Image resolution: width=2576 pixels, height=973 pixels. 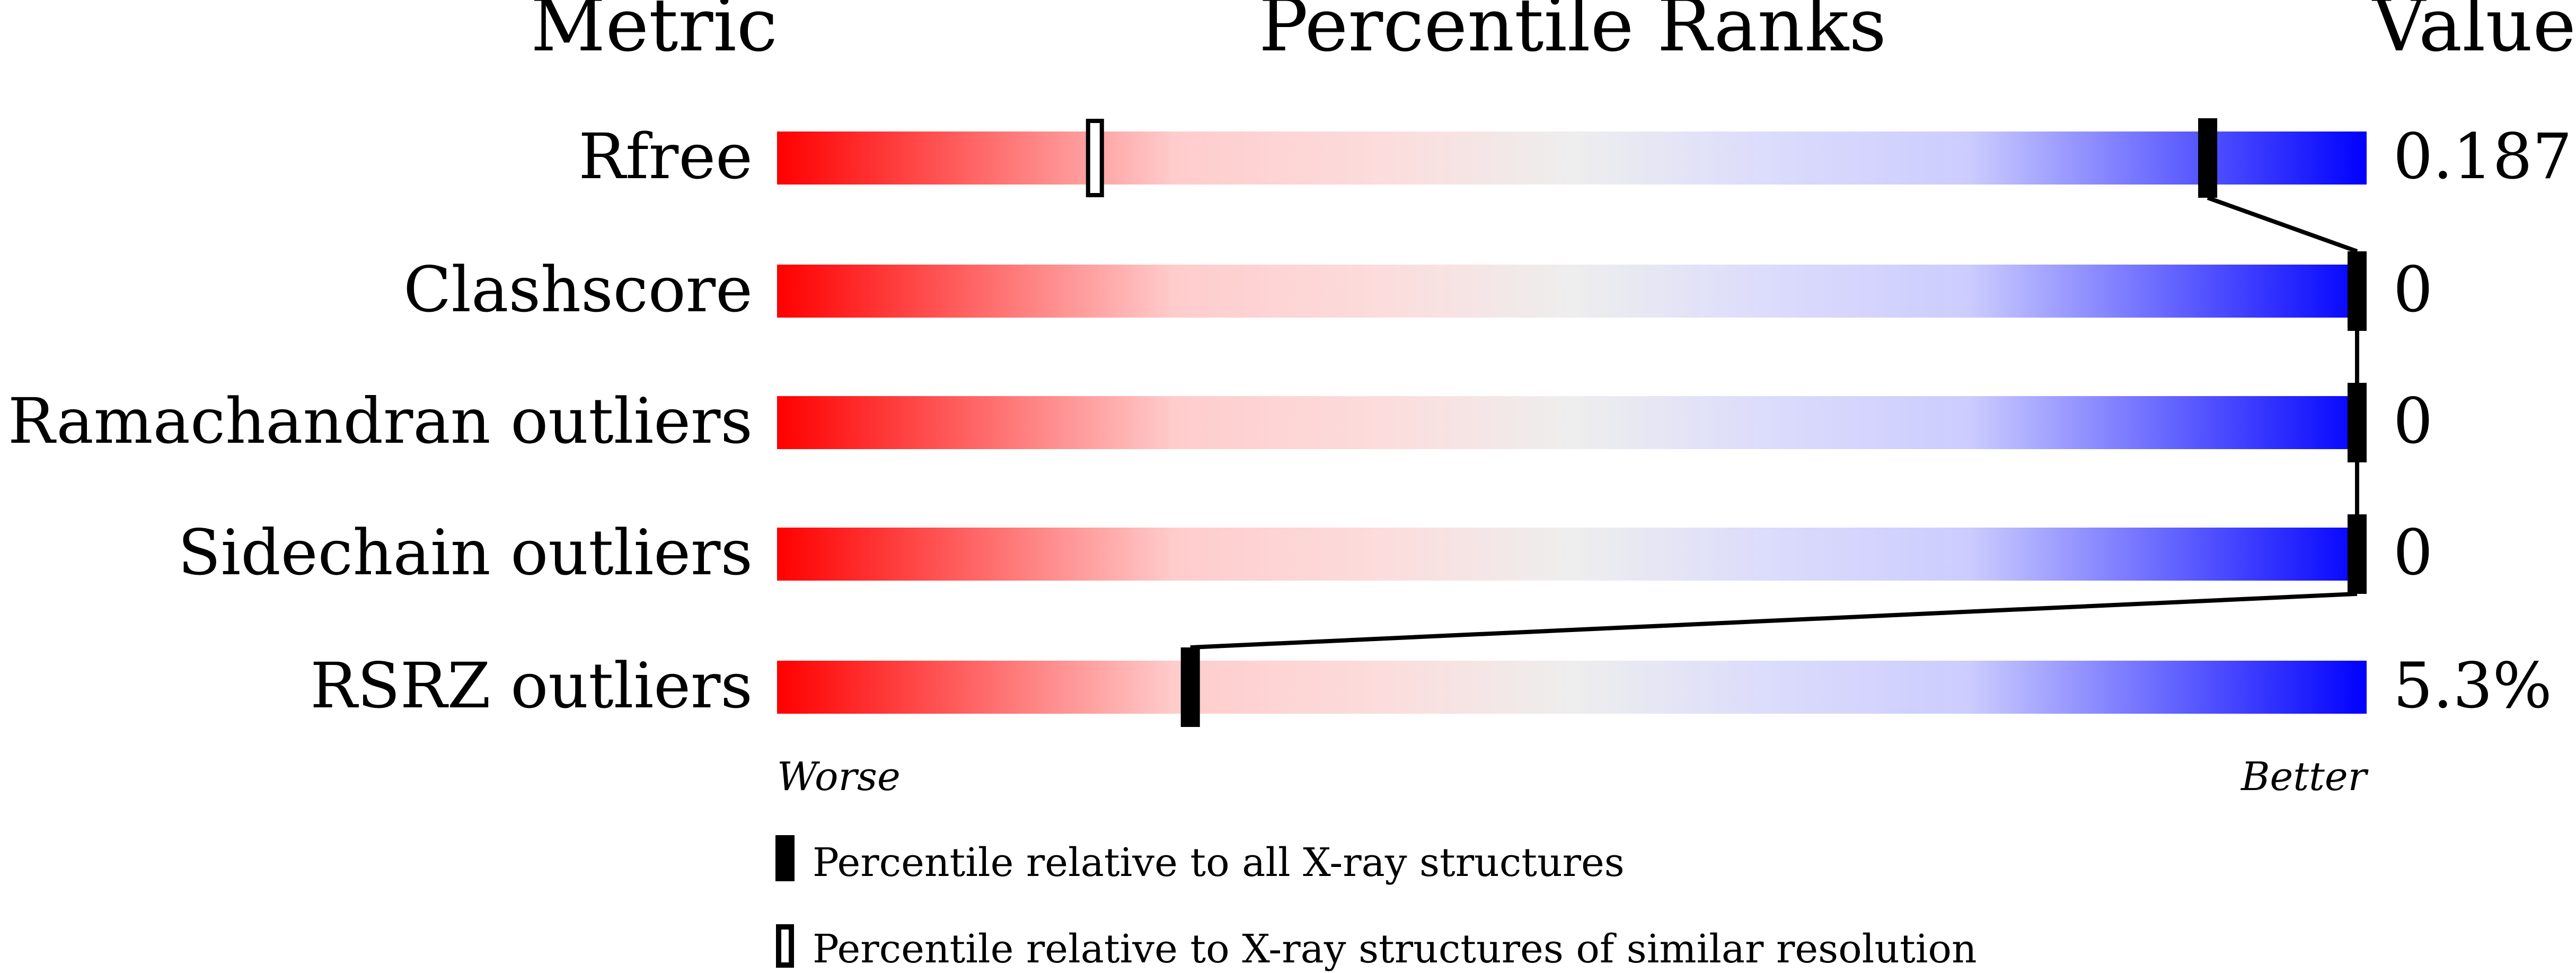 What do you see at coordinates (839, 777) in the screenshot?
I see `axis-label-worse: Worse` at bounding box center [839, 777].